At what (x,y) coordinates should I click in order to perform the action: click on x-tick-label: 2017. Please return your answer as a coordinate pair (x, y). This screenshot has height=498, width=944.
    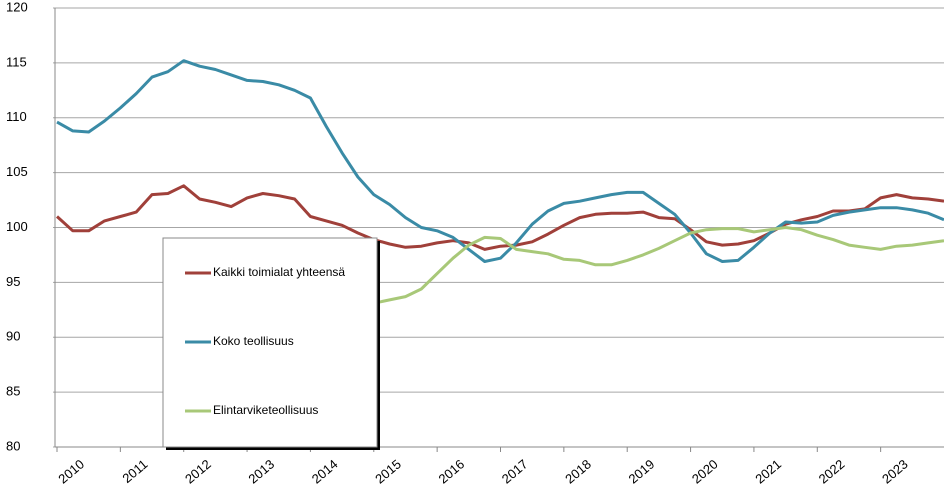
    Looking at the image, I should click on (515, 471).